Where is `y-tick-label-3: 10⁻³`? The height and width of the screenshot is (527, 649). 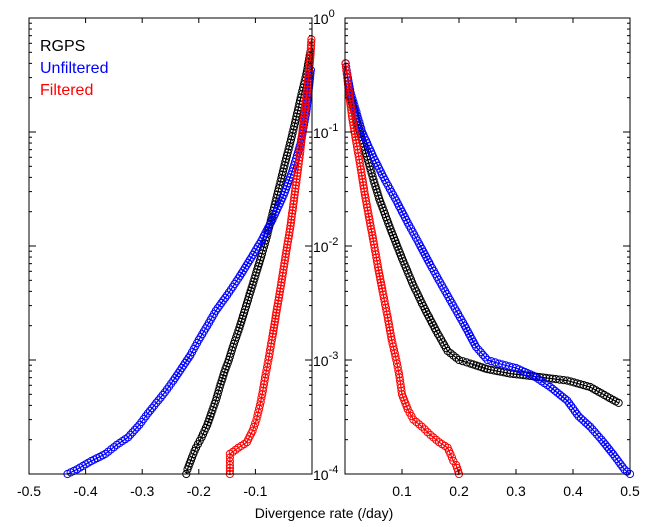
y-tick-label-3: 10⁻³ is located at coordinates (325, 359).